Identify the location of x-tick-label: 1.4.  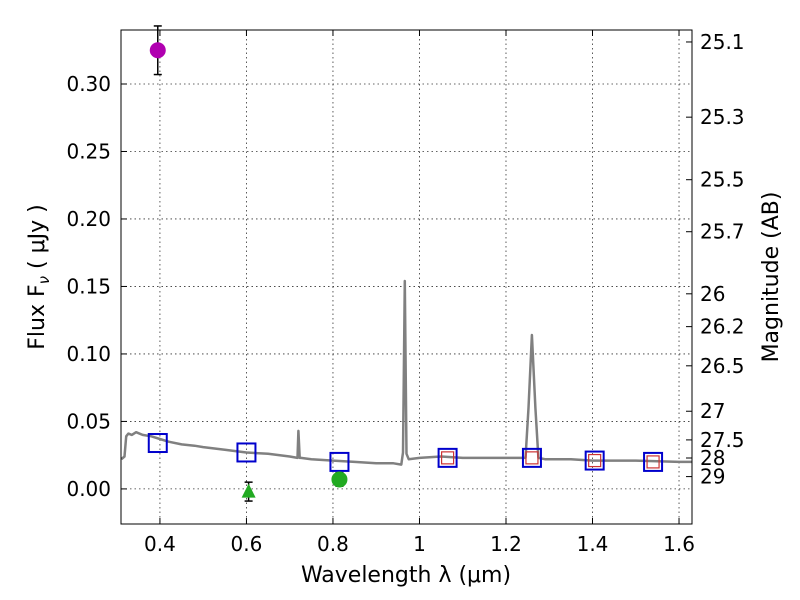
(593, 544).